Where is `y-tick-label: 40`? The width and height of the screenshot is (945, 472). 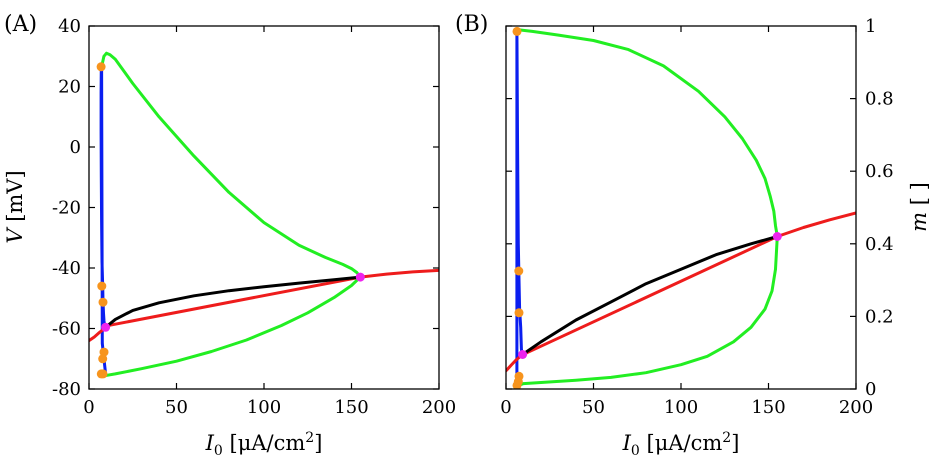
y-tick-label: 40 is located at coordinates (69, 26).